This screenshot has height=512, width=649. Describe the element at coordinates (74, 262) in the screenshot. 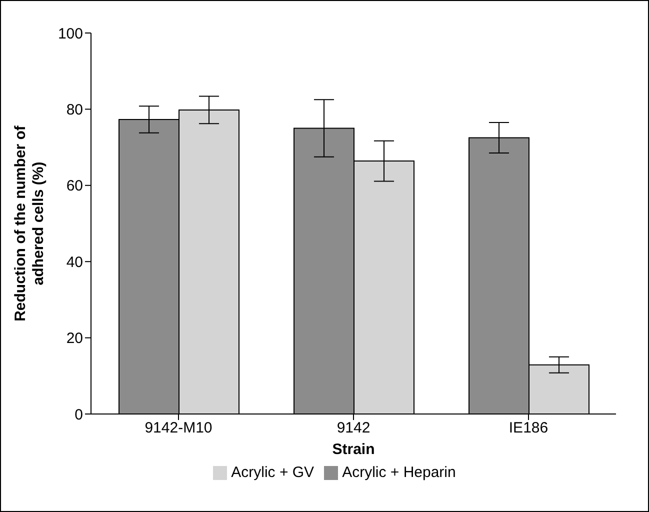

I see `y-tick-label: 40` at that location.